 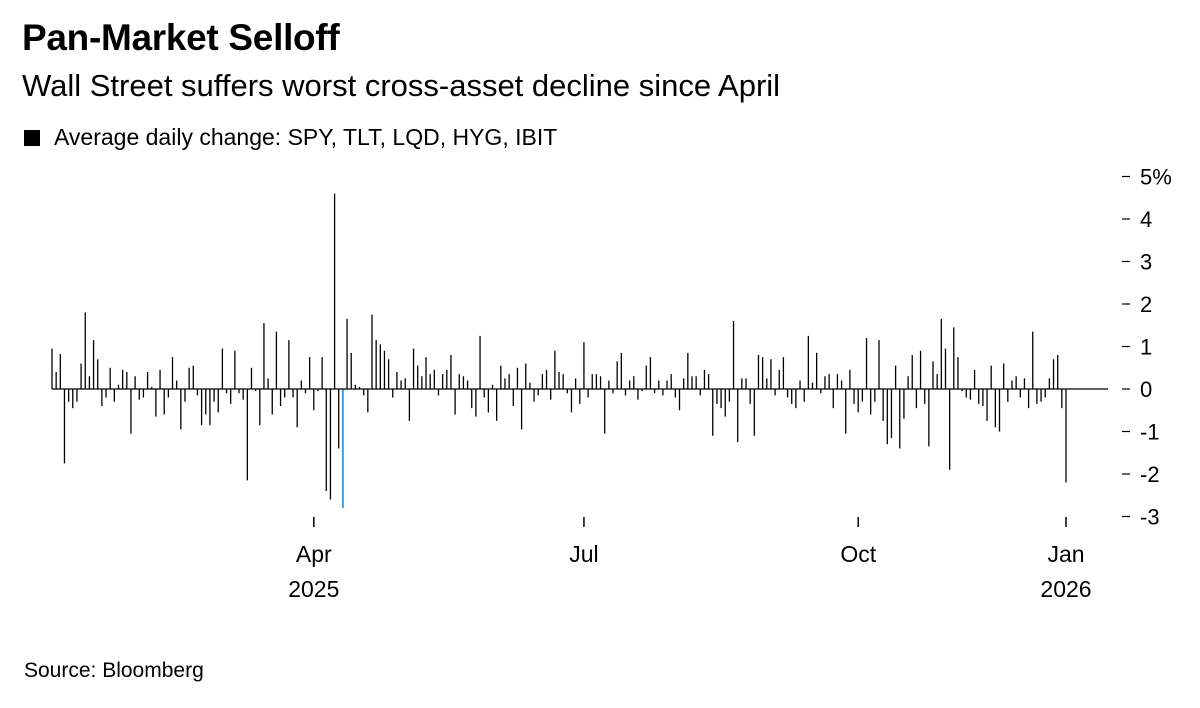 I want to click on x-tick-label: Apr, so click(x=314, y=554).